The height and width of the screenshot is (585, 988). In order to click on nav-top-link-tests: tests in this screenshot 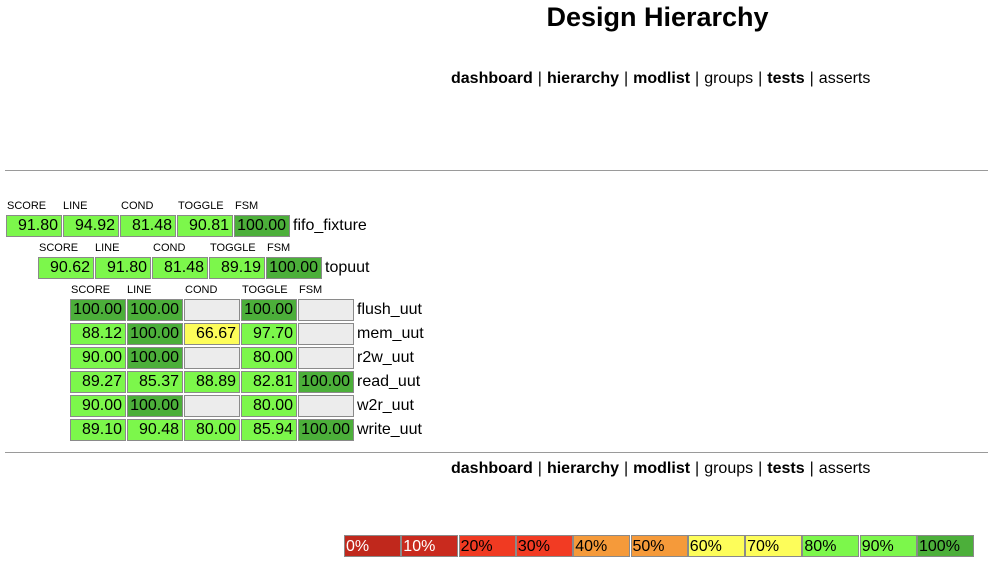, I will do `click(786, 78)`.